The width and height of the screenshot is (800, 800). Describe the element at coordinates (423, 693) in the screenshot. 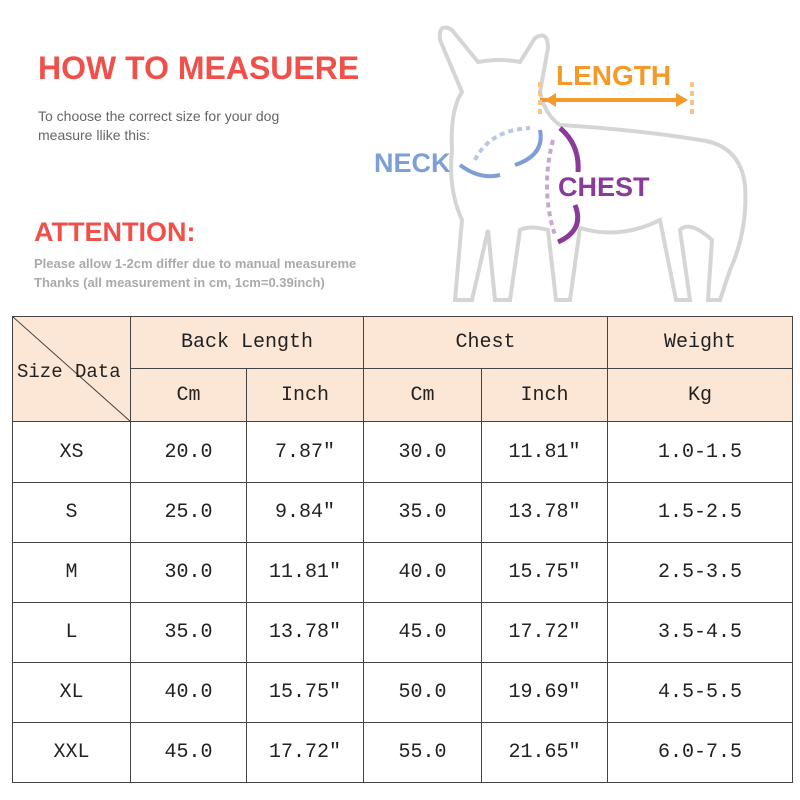

I see `value-cell: 50.0` at that location.